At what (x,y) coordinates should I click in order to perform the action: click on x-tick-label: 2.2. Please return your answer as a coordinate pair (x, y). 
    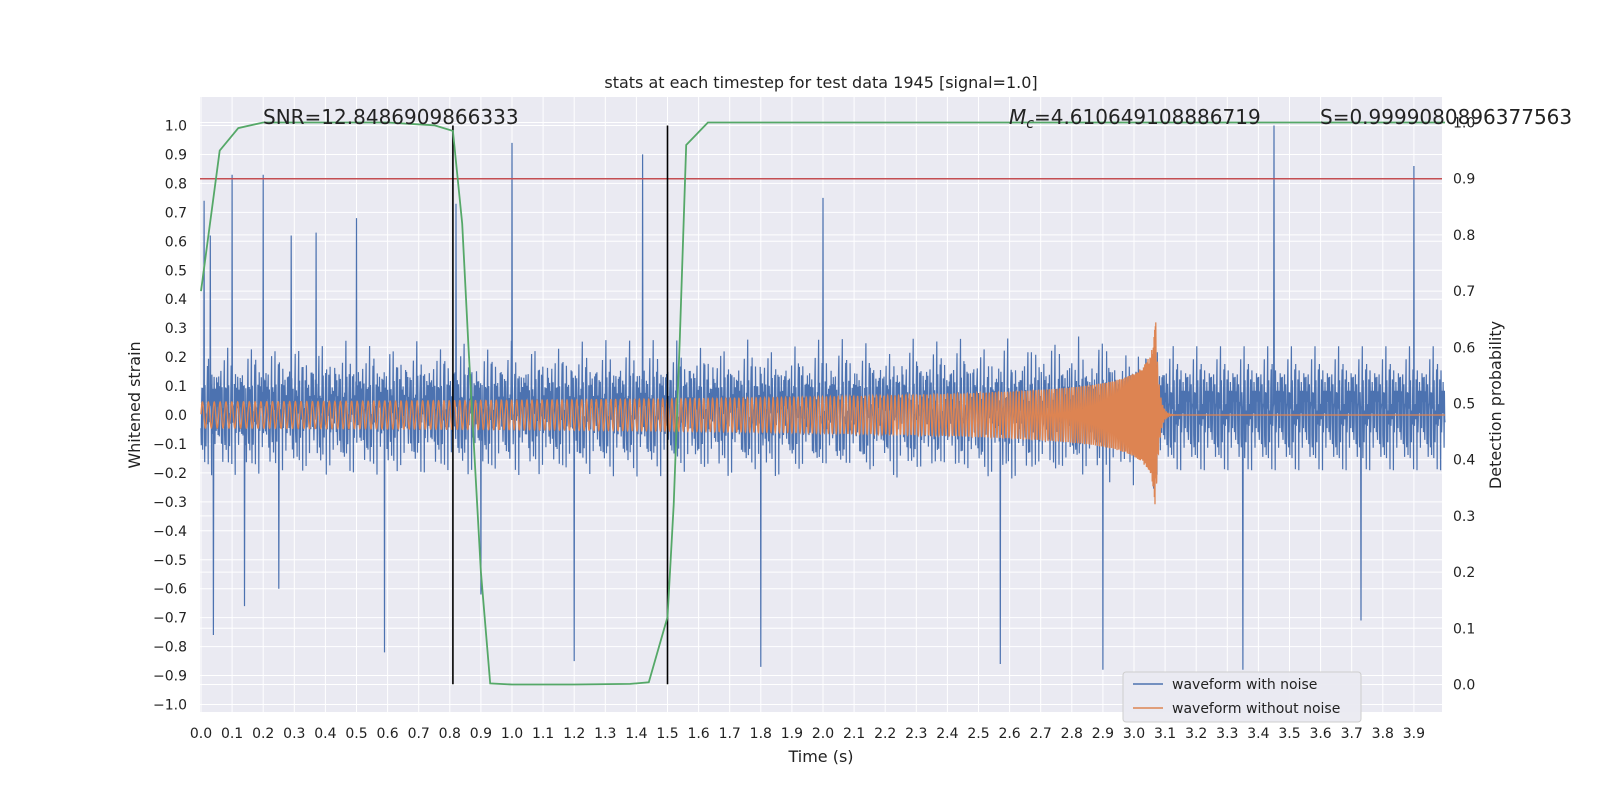
    Looking at the image, I should click on (885, 734).